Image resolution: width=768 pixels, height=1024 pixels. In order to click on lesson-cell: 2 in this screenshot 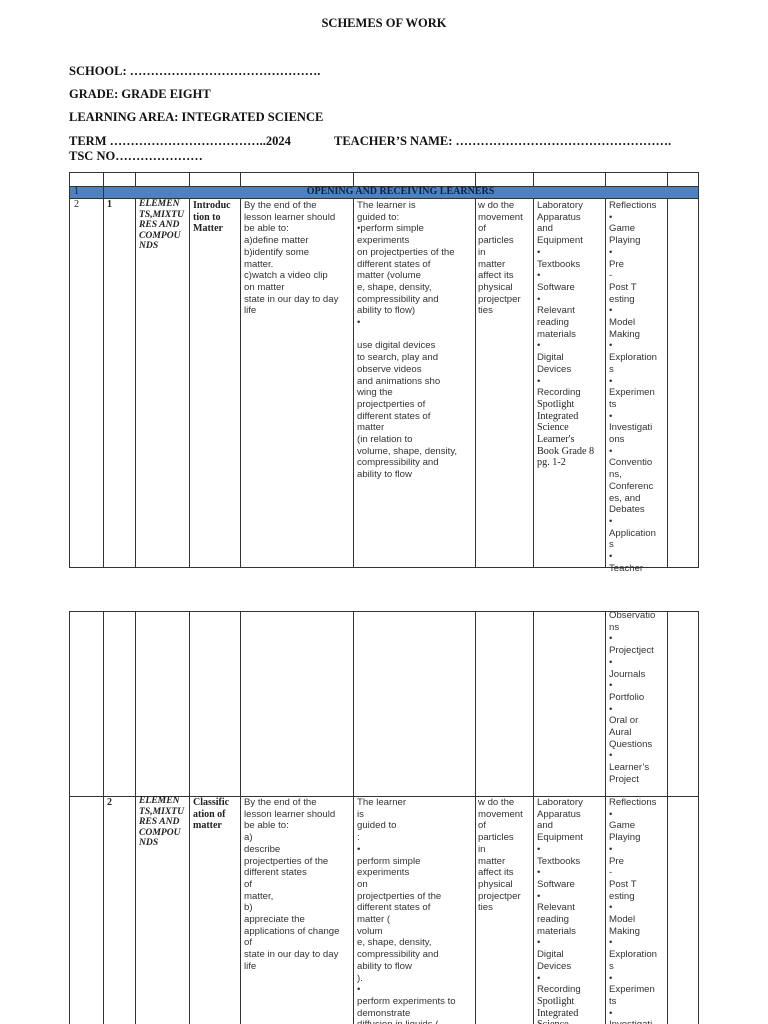, I will do `click(109, 802)`.